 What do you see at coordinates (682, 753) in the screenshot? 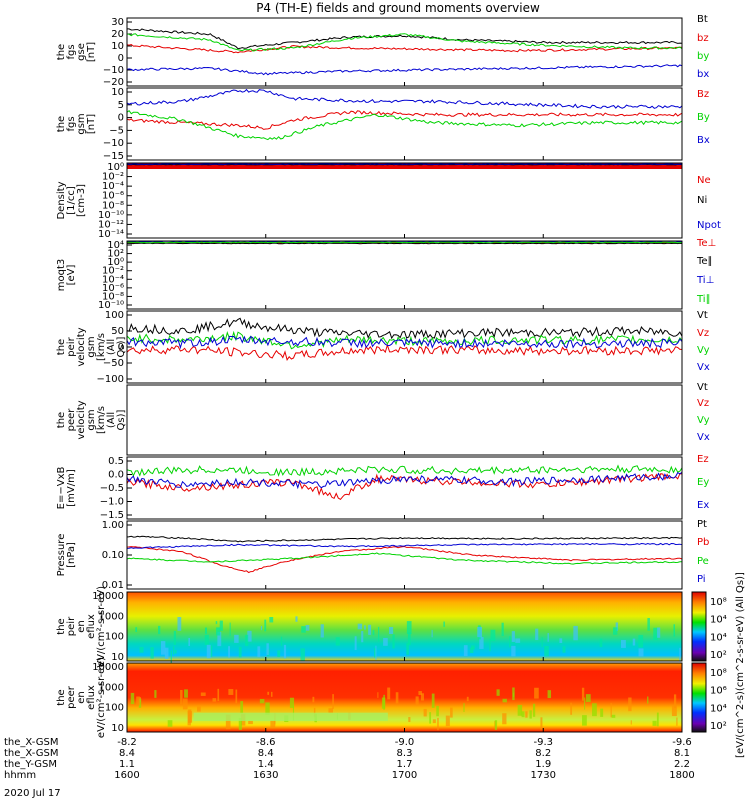
I see `xaxis-value: 8.1` at bounding box center [682, 753].